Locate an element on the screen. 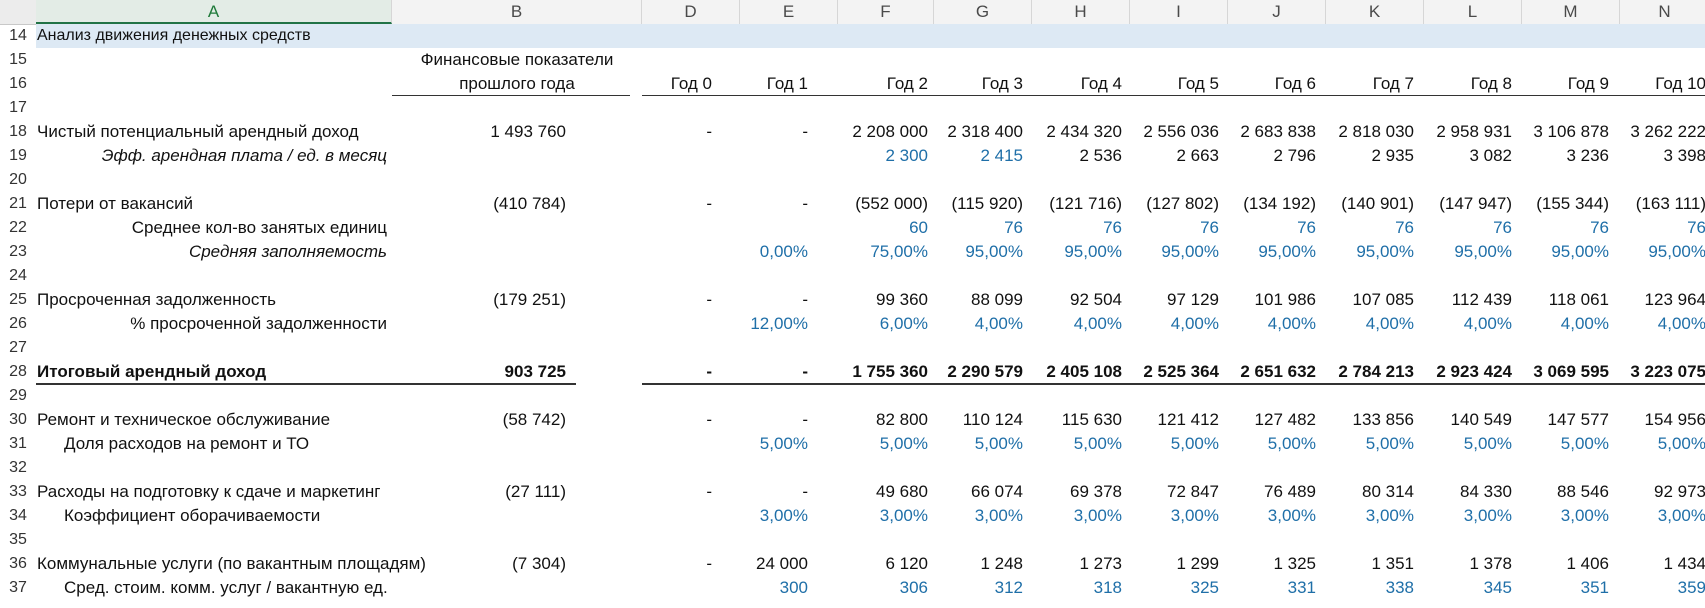  year-value-cell: 0,00% is located at coordinates (783, 251).